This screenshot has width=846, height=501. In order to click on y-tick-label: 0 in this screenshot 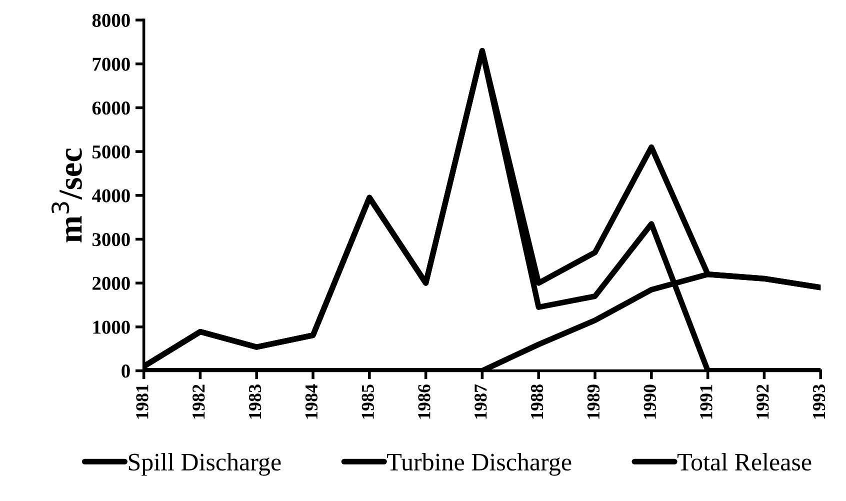, I will do `click(126, 371)`.